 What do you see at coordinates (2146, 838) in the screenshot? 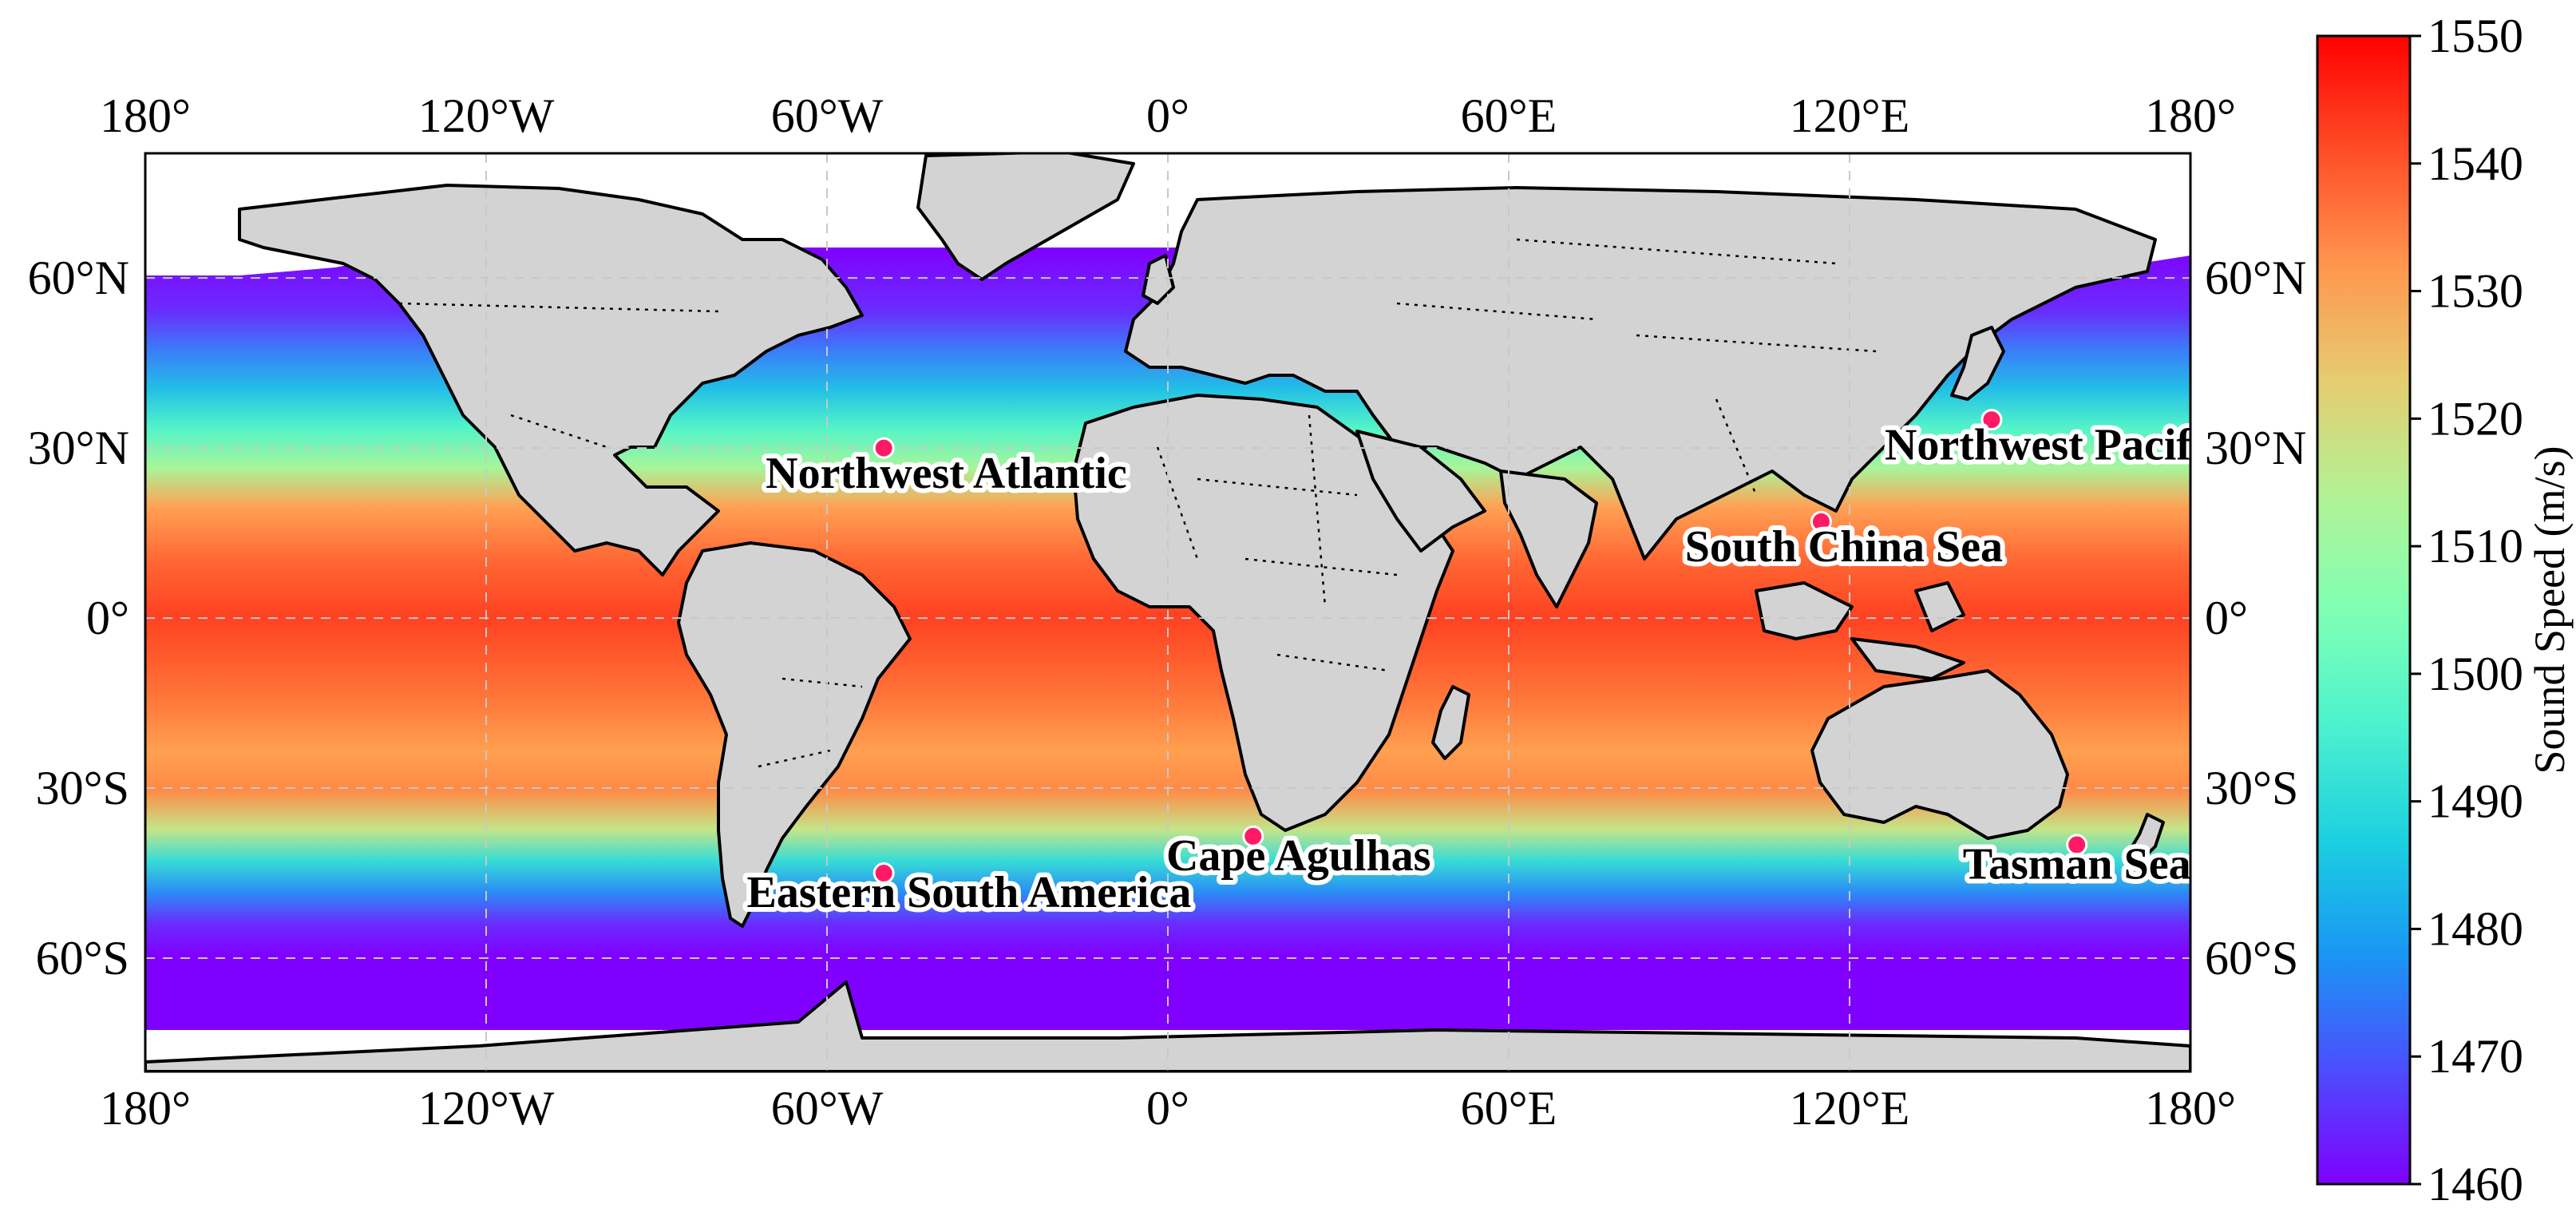
I see `new-zealand` at bounding box center [2146, 838].